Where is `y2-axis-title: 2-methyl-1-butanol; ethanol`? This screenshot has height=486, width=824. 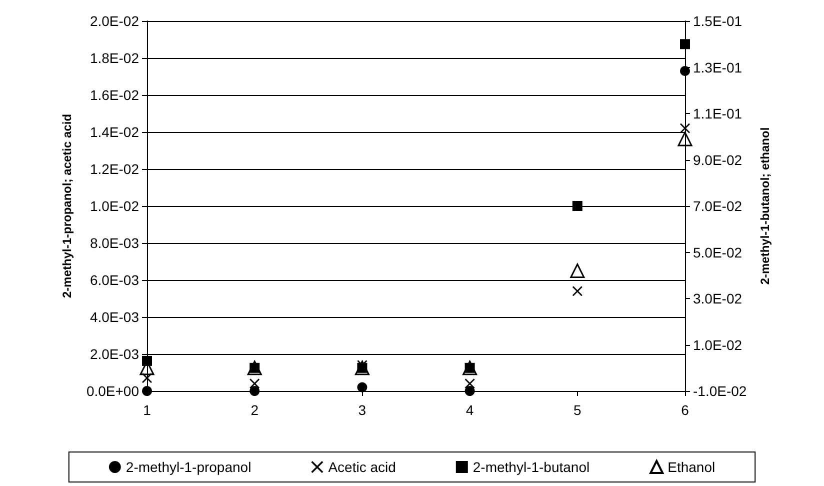
y2-axis-title: 2-methyl-1-butanol; ethanol is located at coordinates (765, 206).